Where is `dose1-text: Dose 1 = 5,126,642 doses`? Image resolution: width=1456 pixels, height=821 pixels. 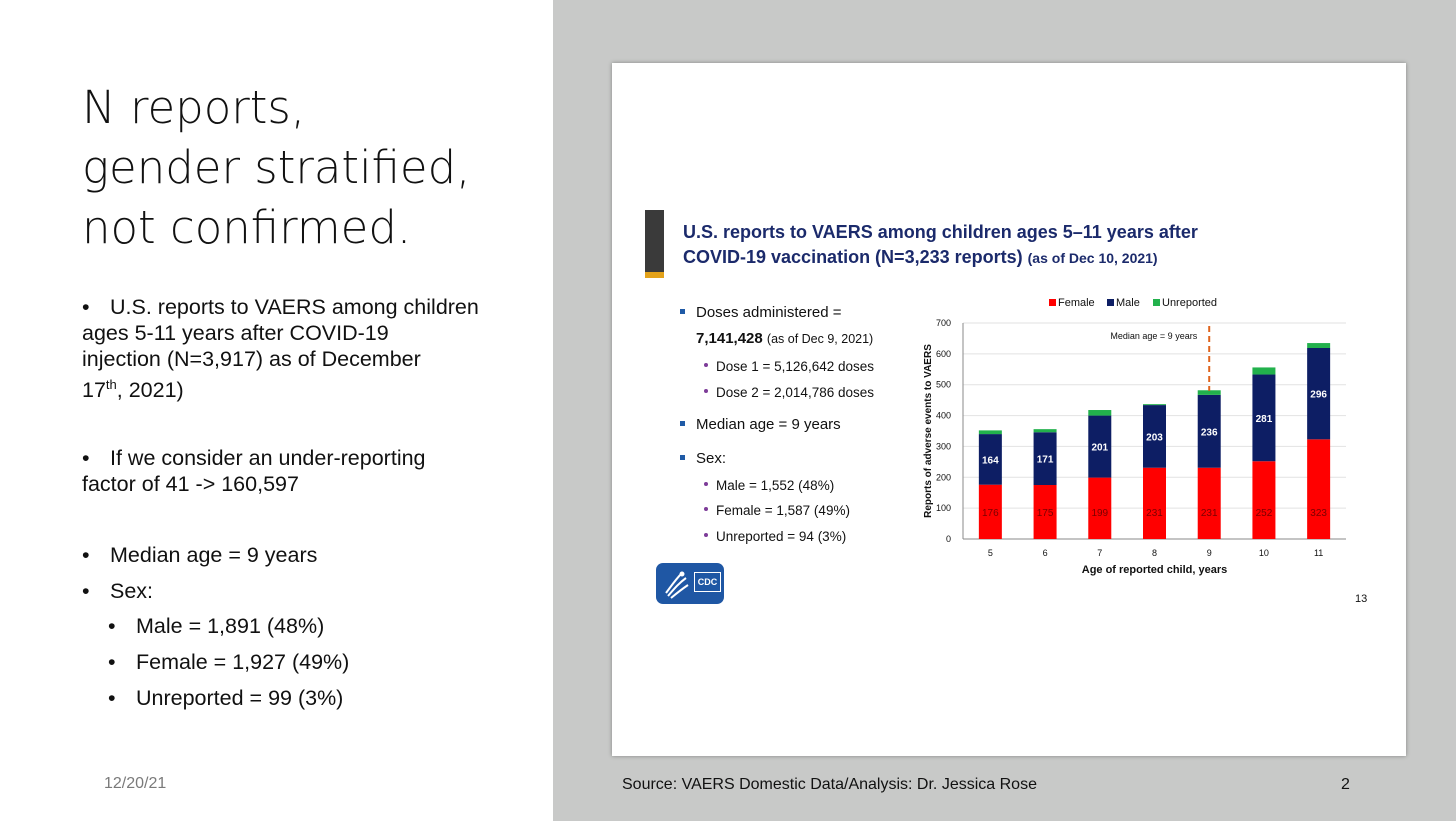 dose1-text: Dose 1 = 5,126,642 doses is located at coordinates (795, 366).